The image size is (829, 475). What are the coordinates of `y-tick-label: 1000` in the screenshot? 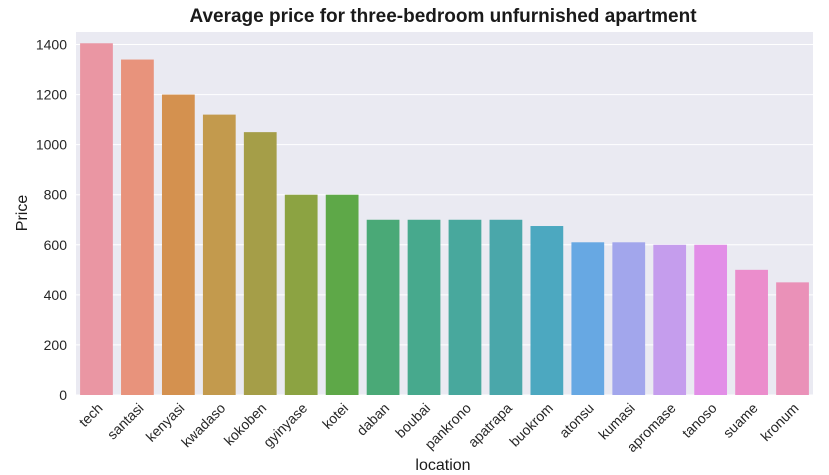 It's located at (51, 145).